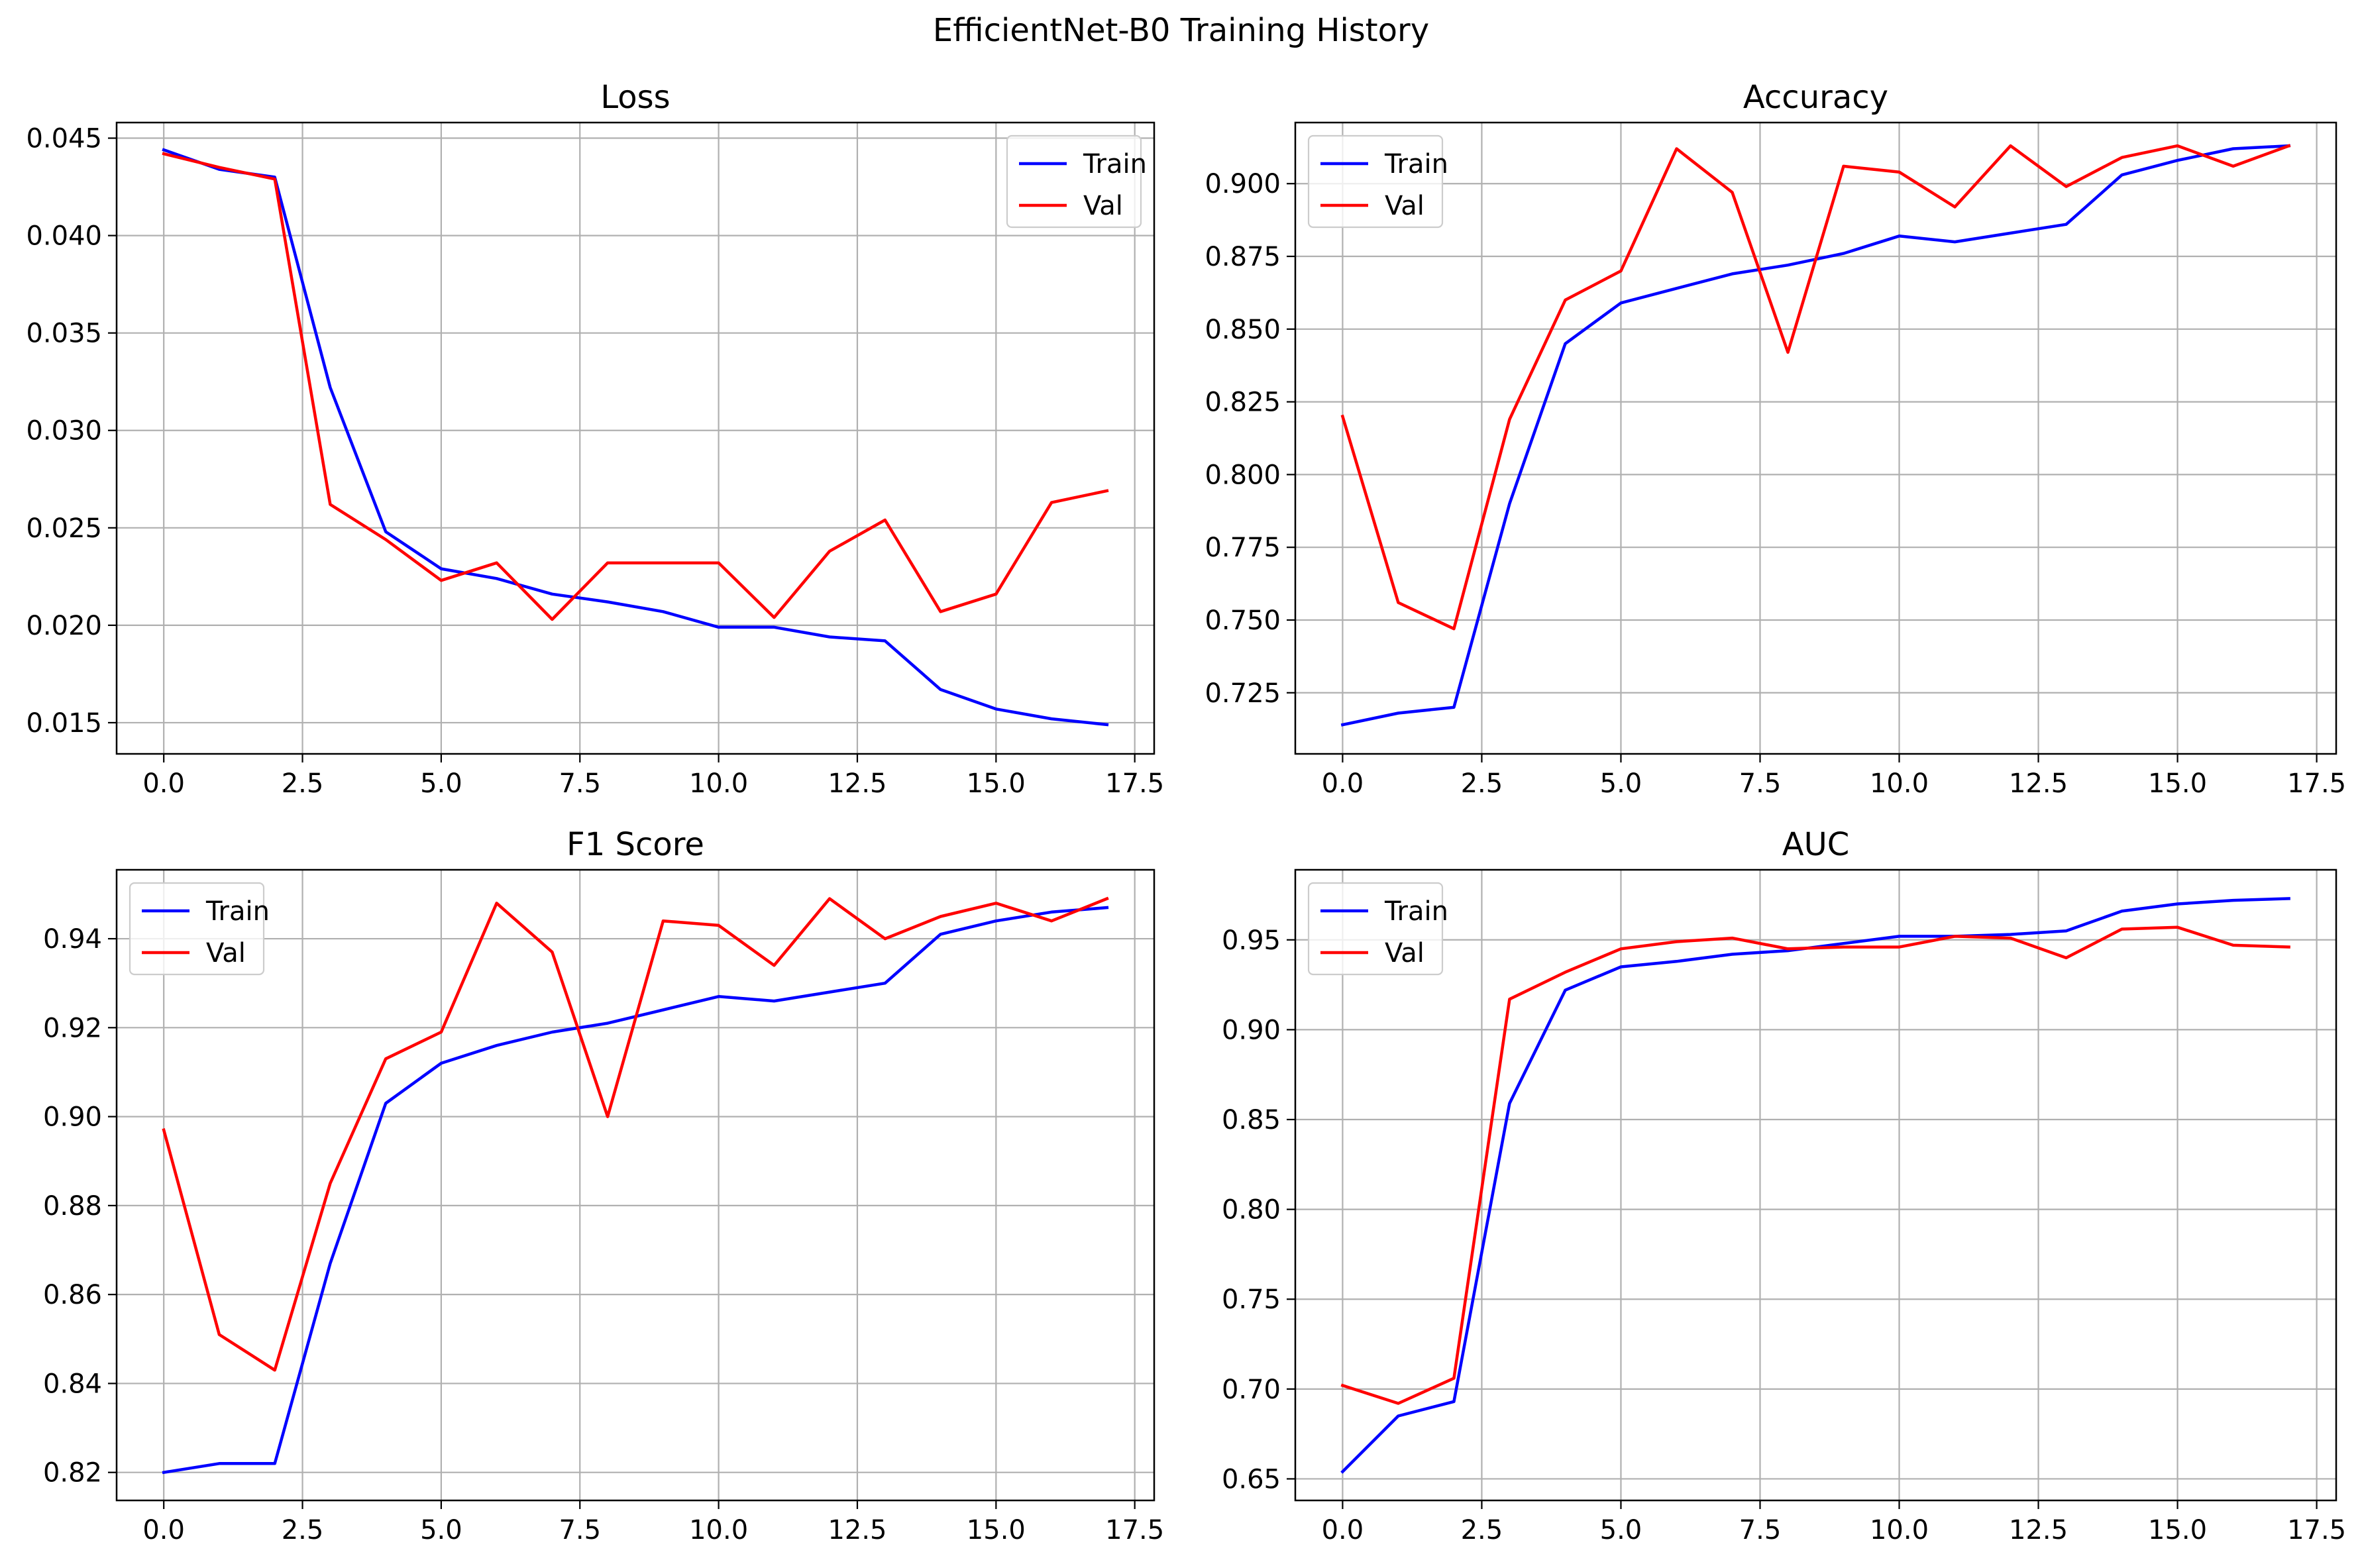 The image size is (2362, 1568). What do you see at coordinates (1416, 164) in the screenshot?
I see `accuracy-legend-label-train: Train` at bounding box center [1416, 164].